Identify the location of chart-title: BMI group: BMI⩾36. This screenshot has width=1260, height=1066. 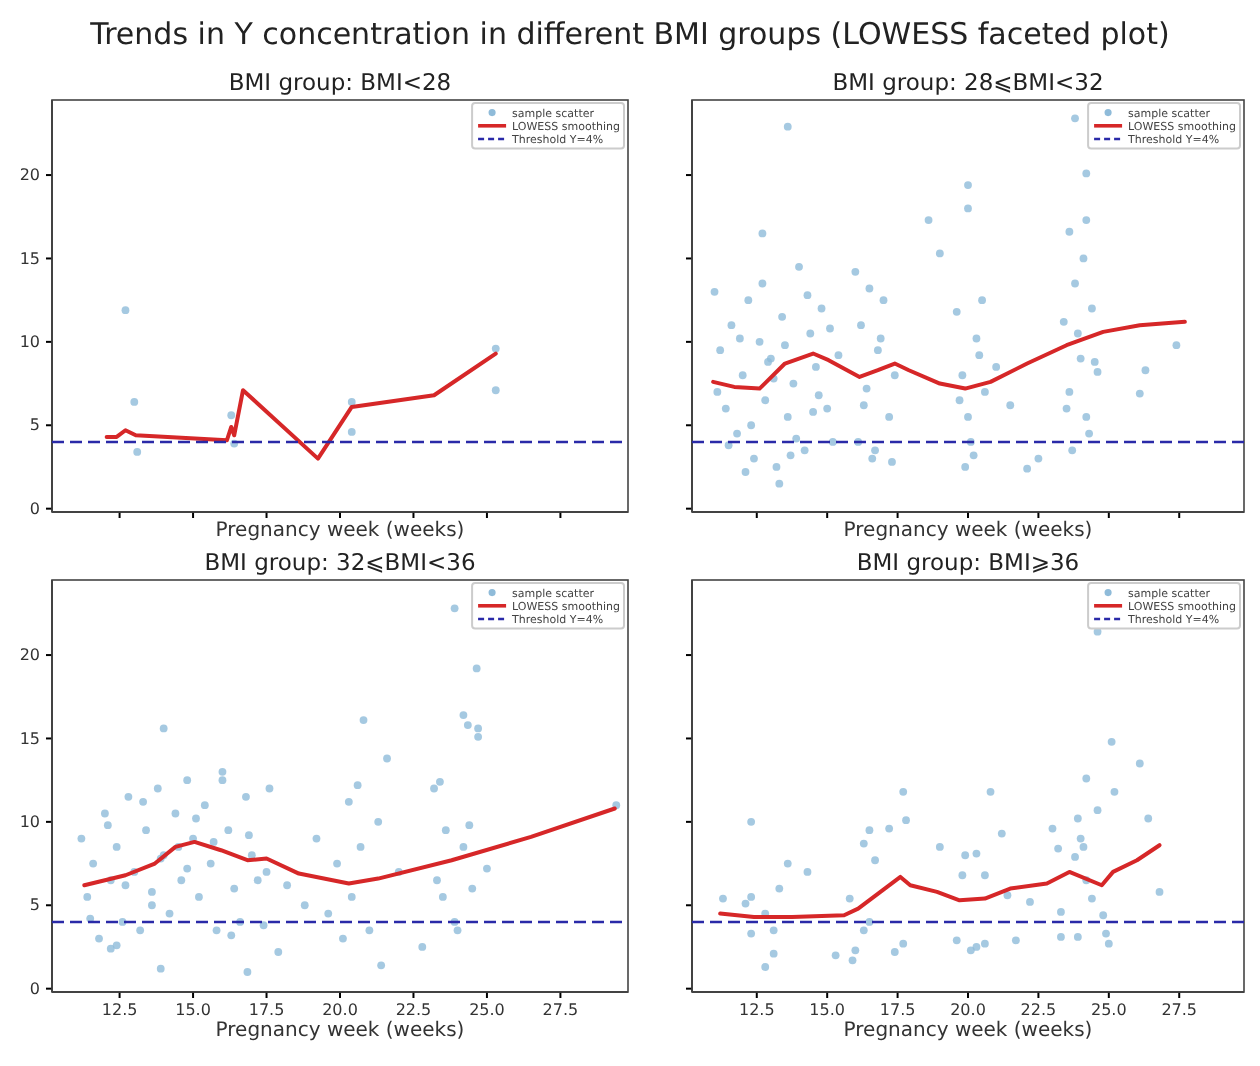
(968, 562).